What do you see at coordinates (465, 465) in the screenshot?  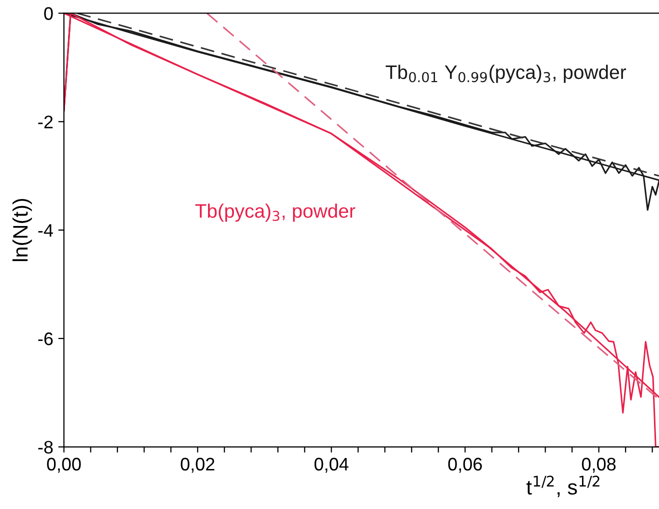 I see `x-tick-label: 0,06` at bounding box center [465, 465].